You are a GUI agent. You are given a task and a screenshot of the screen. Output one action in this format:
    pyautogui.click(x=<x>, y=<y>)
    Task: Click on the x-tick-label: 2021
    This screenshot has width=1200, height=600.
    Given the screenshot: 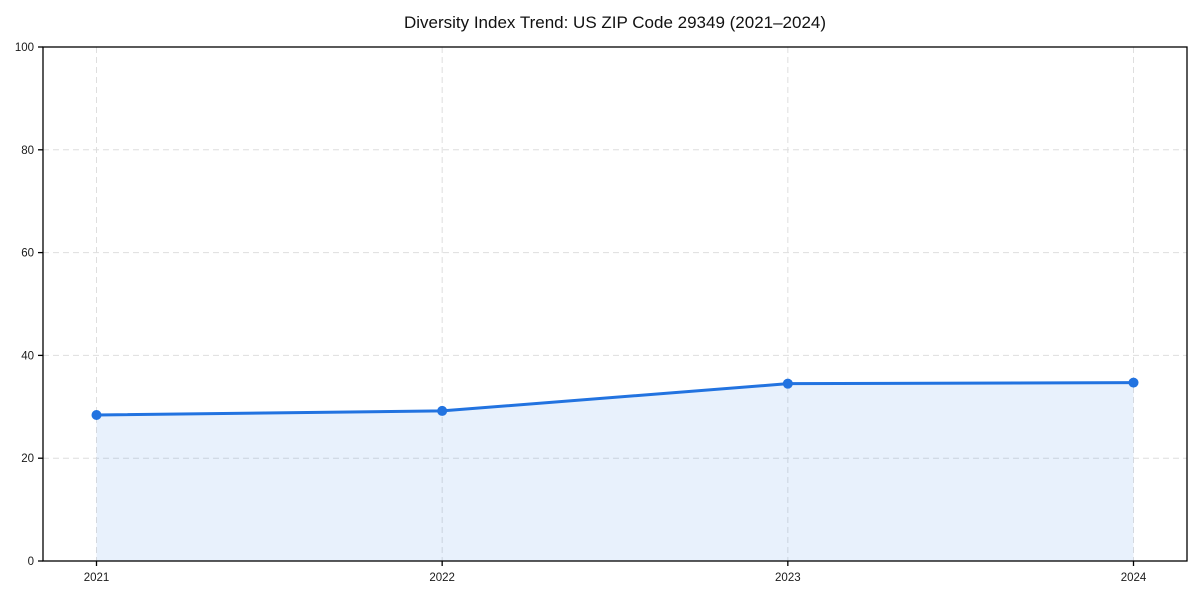 What is the action you would take?
    pyautogui.click(x=97, y=578)
    